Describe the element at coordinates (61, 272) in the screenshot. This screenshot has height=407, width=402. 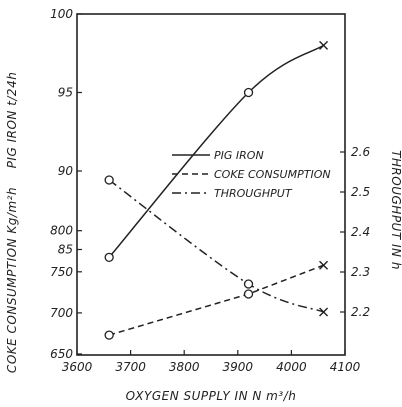
I see `y-tick-label-coke: 750` at that location.